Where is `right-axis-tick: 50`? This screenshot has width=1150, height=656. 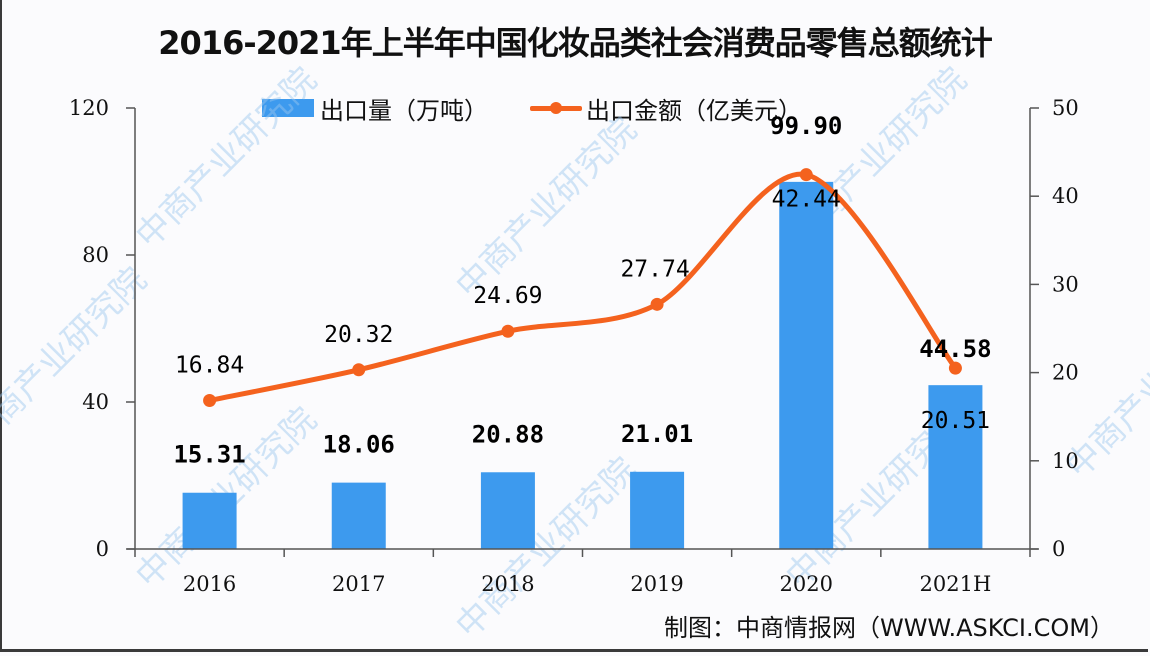 right-axis-tick: 50 is located at coordinates (1065, 108).